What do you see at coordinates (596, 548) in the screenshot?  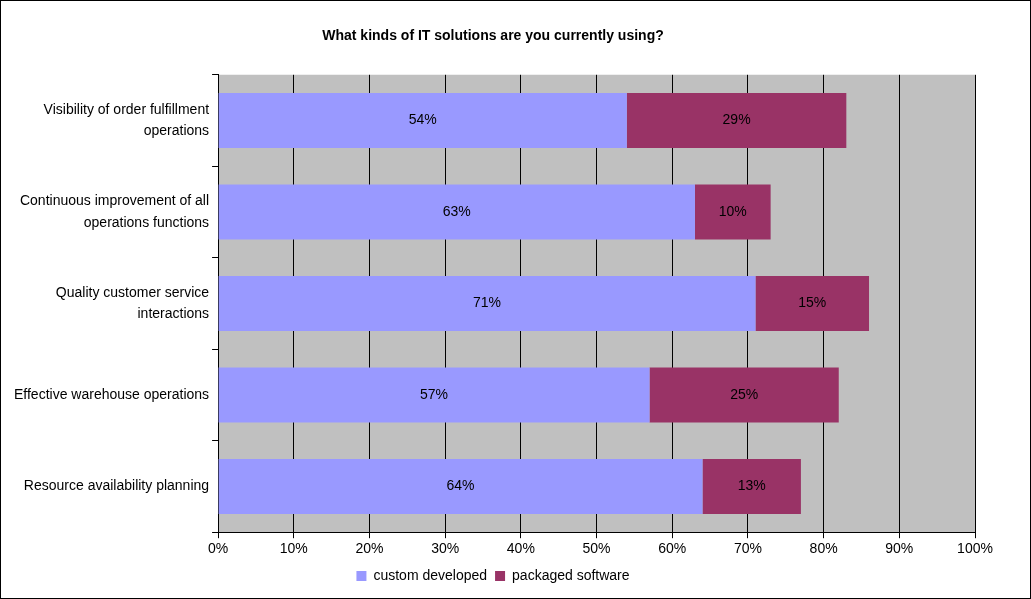 I see `x-tick-label: 50%` at bounding box center [596, 548].